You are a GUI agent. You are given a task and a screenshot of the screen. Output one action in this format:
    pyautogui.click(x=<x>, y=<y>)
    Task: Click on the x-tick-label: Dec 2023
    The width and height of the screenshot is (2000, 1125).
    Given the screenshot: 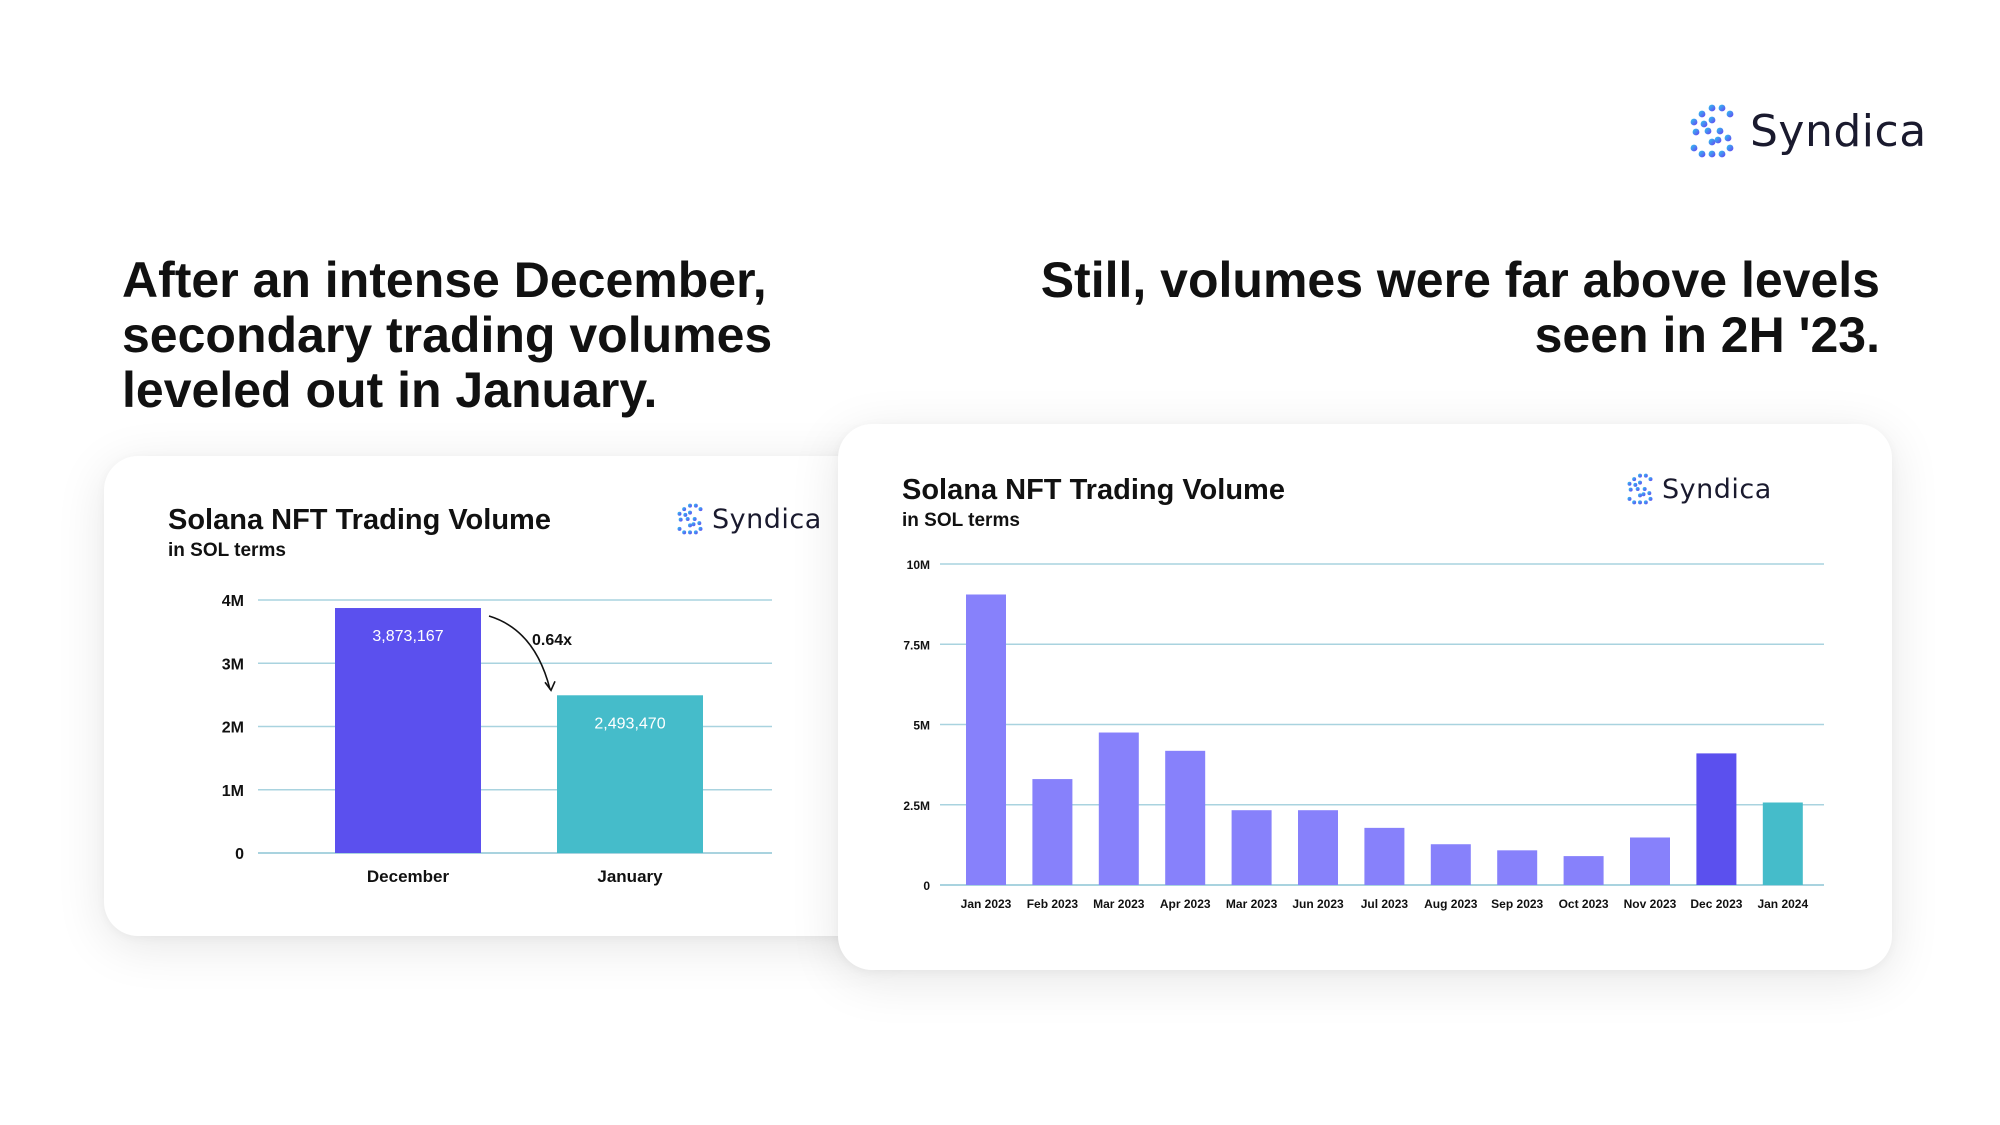 What is the action you would take?
    pyautogui.click(x=1716, y=904)
    